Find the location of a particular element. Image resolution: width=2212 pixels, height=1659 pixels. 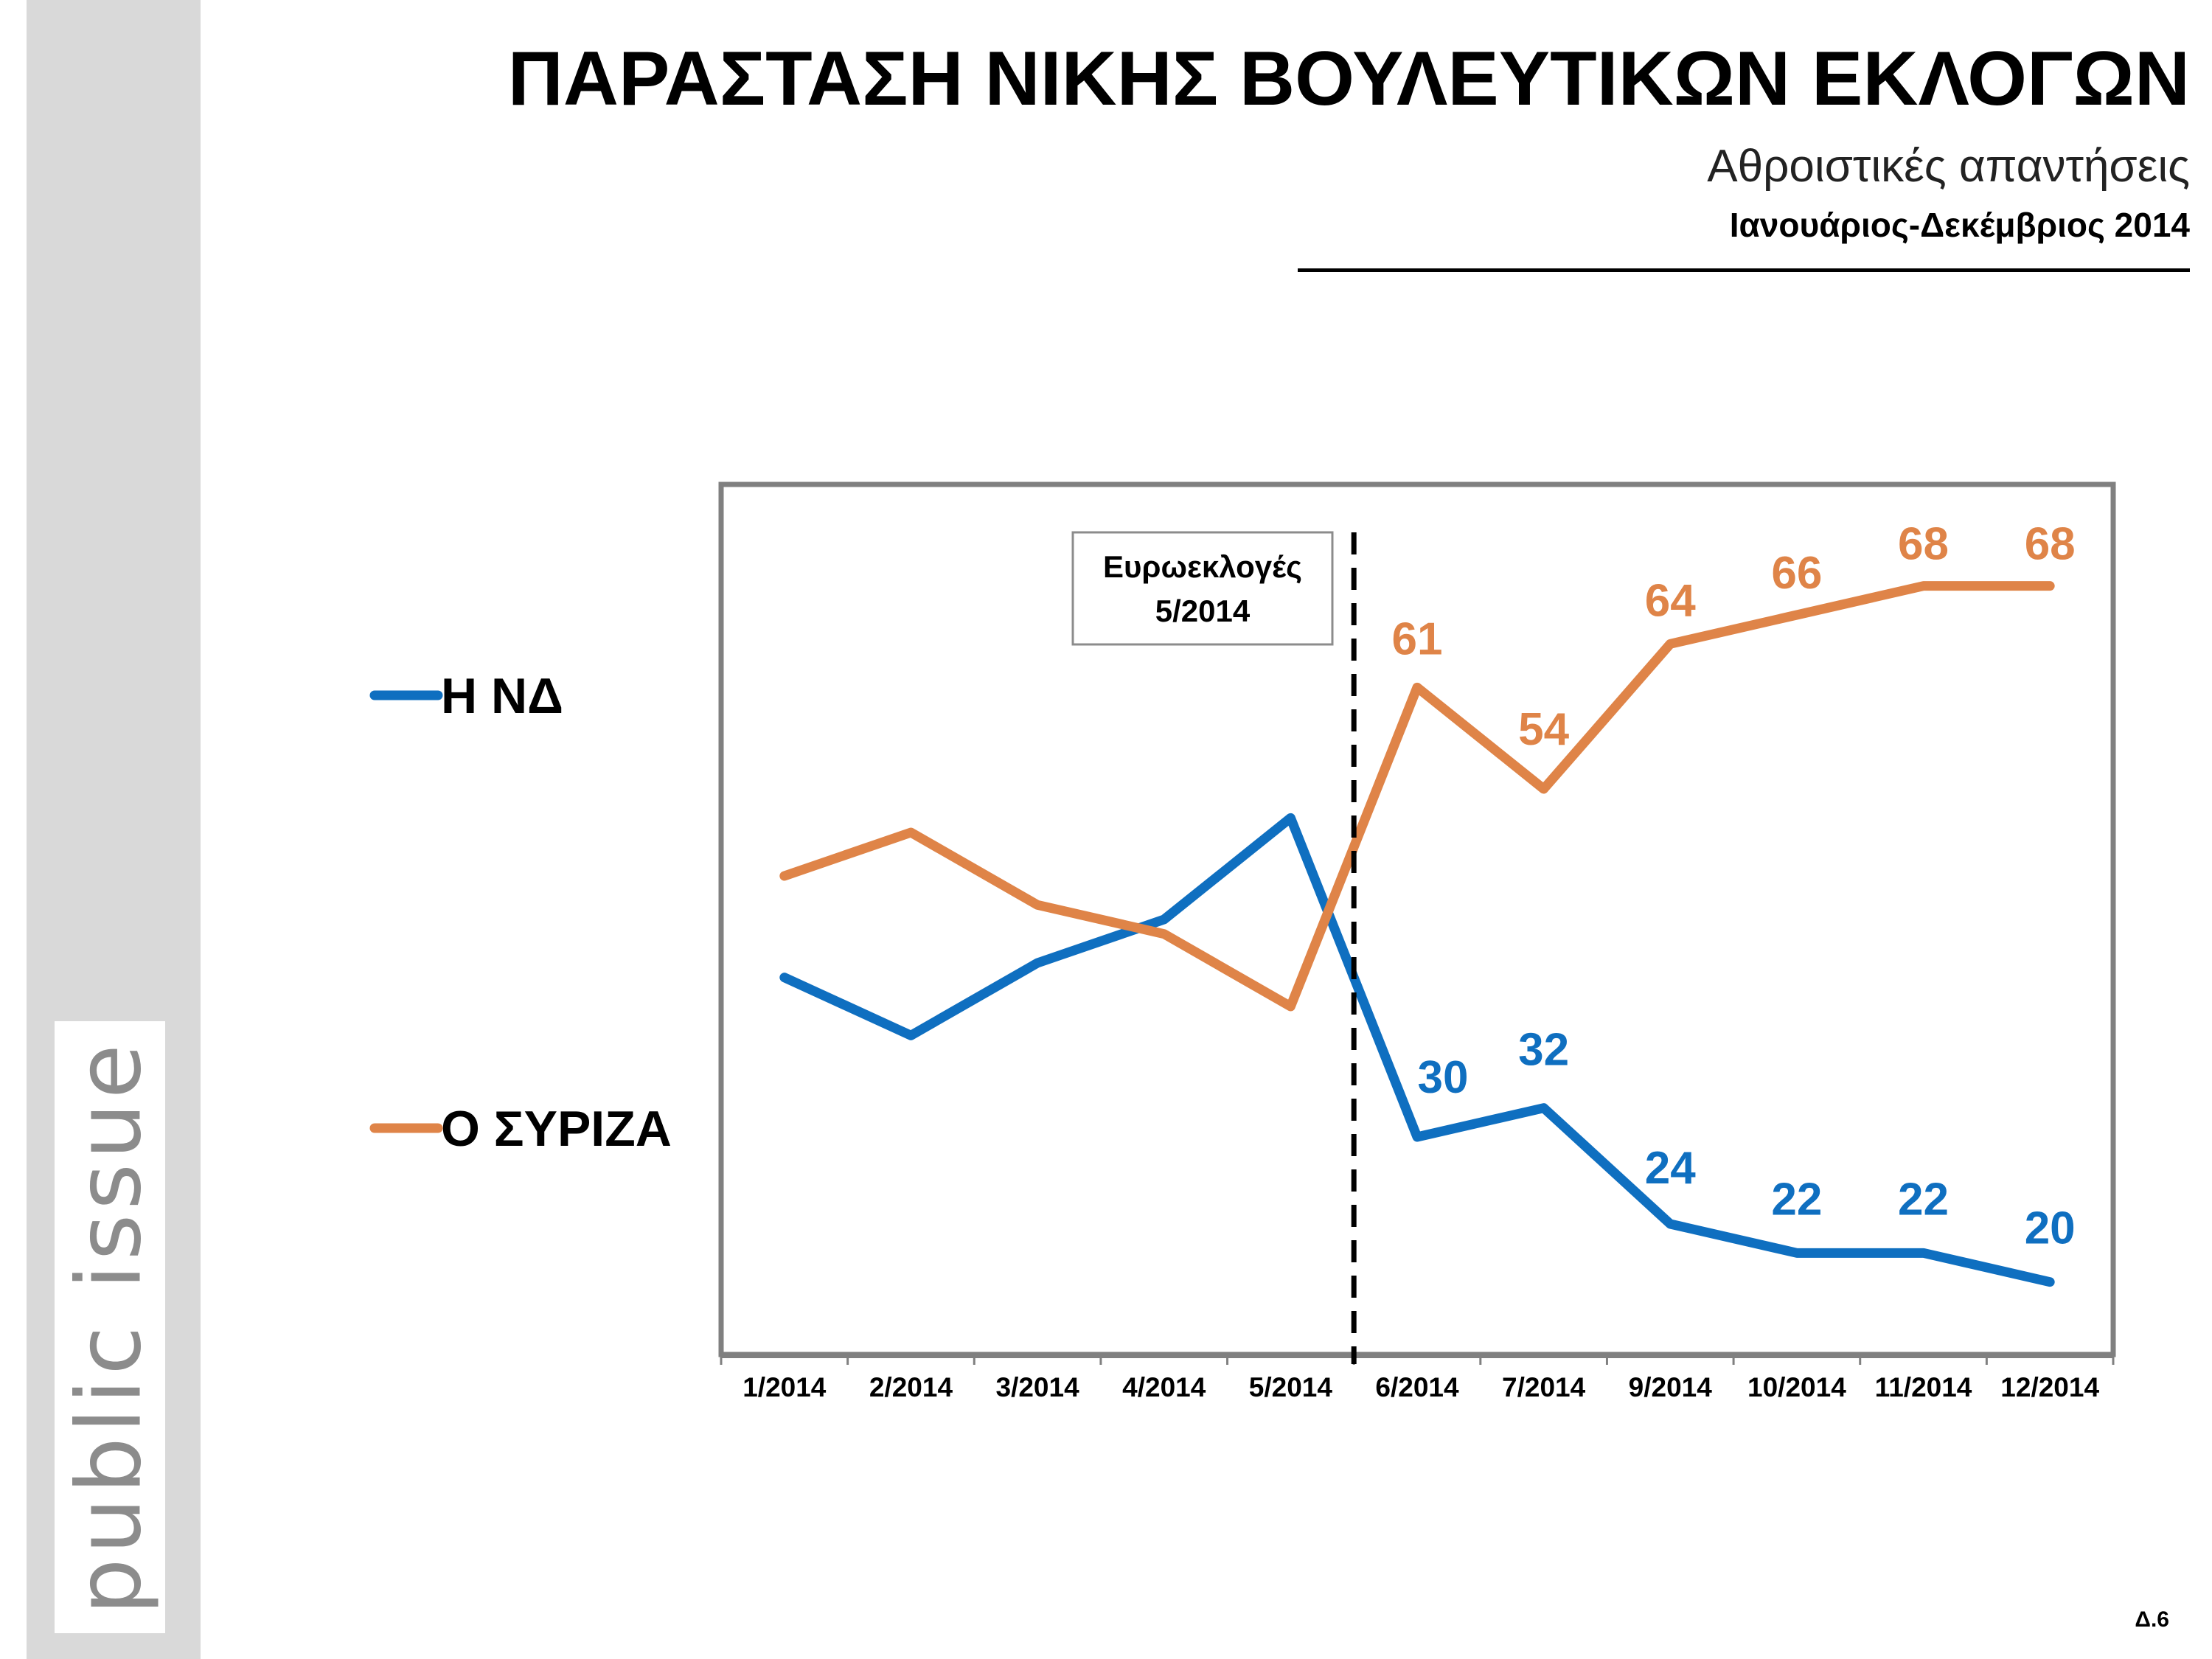

legend-label: Η ΝΔ is located at coordinates (502, 696).